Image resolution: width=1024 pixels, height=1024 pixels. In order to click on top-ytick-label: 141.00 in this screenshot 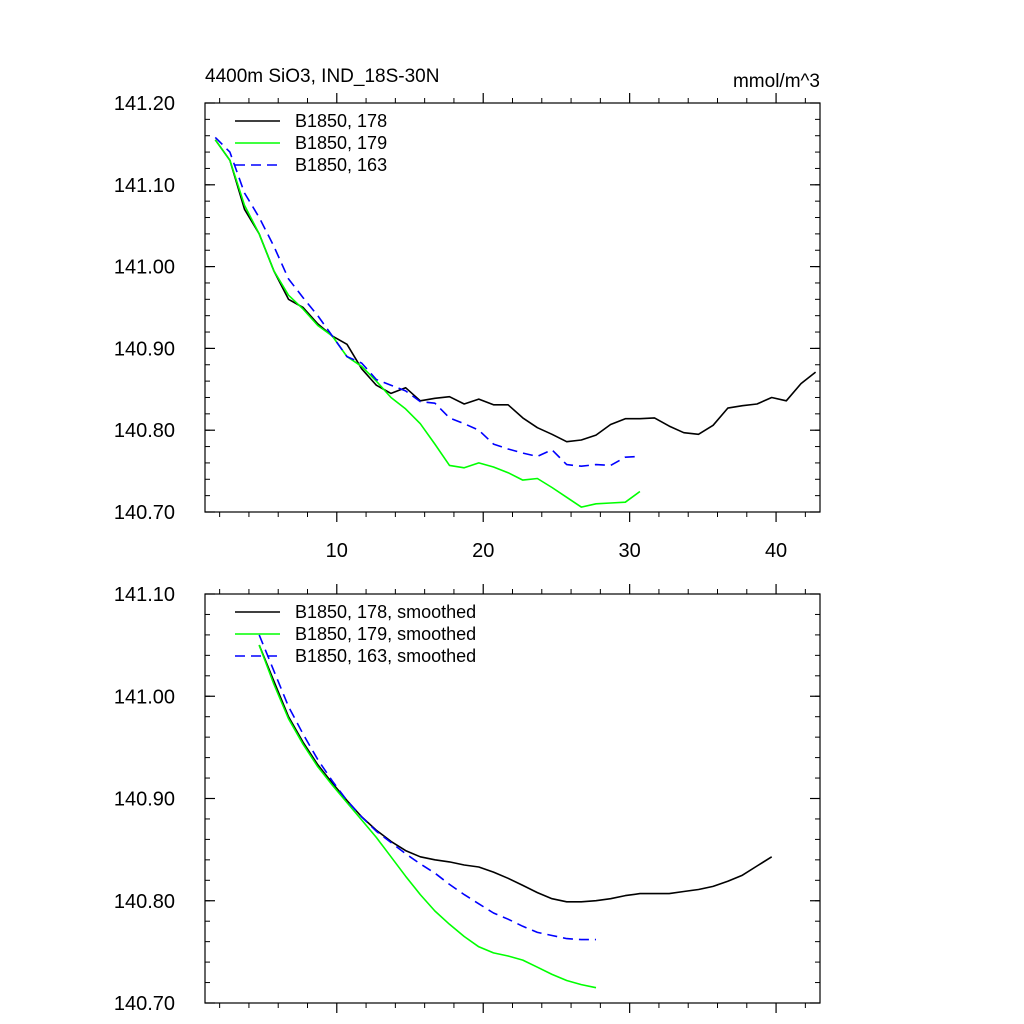, I will do `click(144, 268)`.